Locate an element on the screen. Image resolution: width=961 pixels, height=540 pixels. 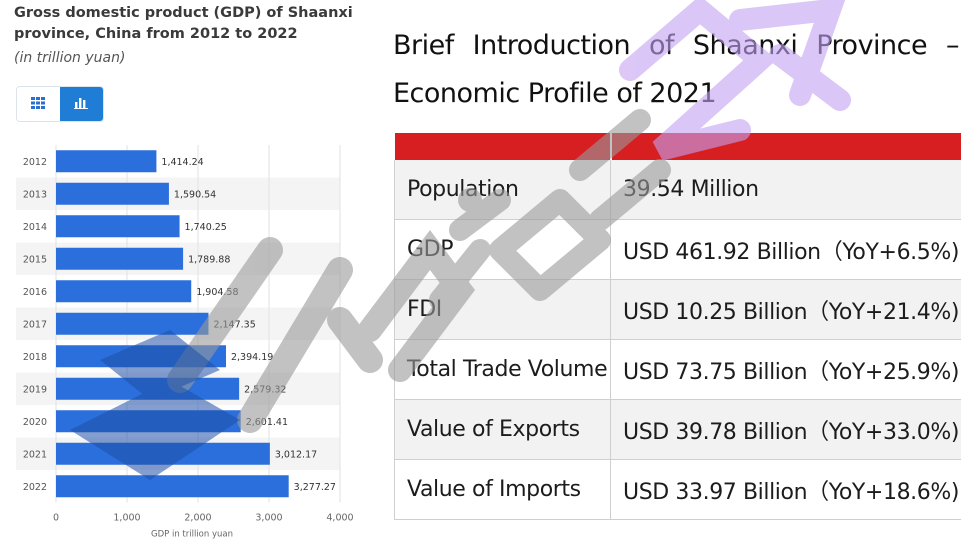
y-tick-label: 2017 is located at coordinates (35, 324).